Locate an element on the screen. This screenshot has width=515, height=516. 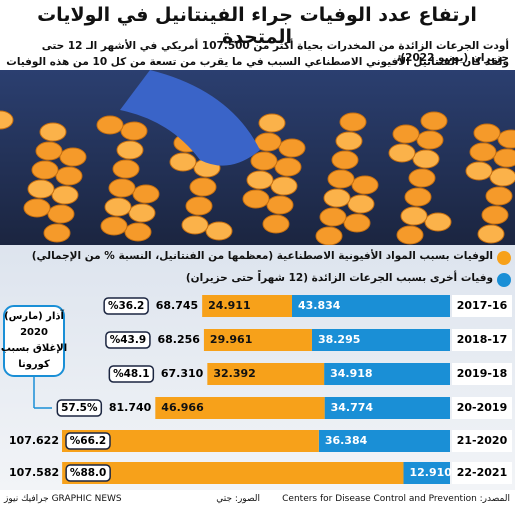
total-label: 68.256 is located at coordinates (178, 339).